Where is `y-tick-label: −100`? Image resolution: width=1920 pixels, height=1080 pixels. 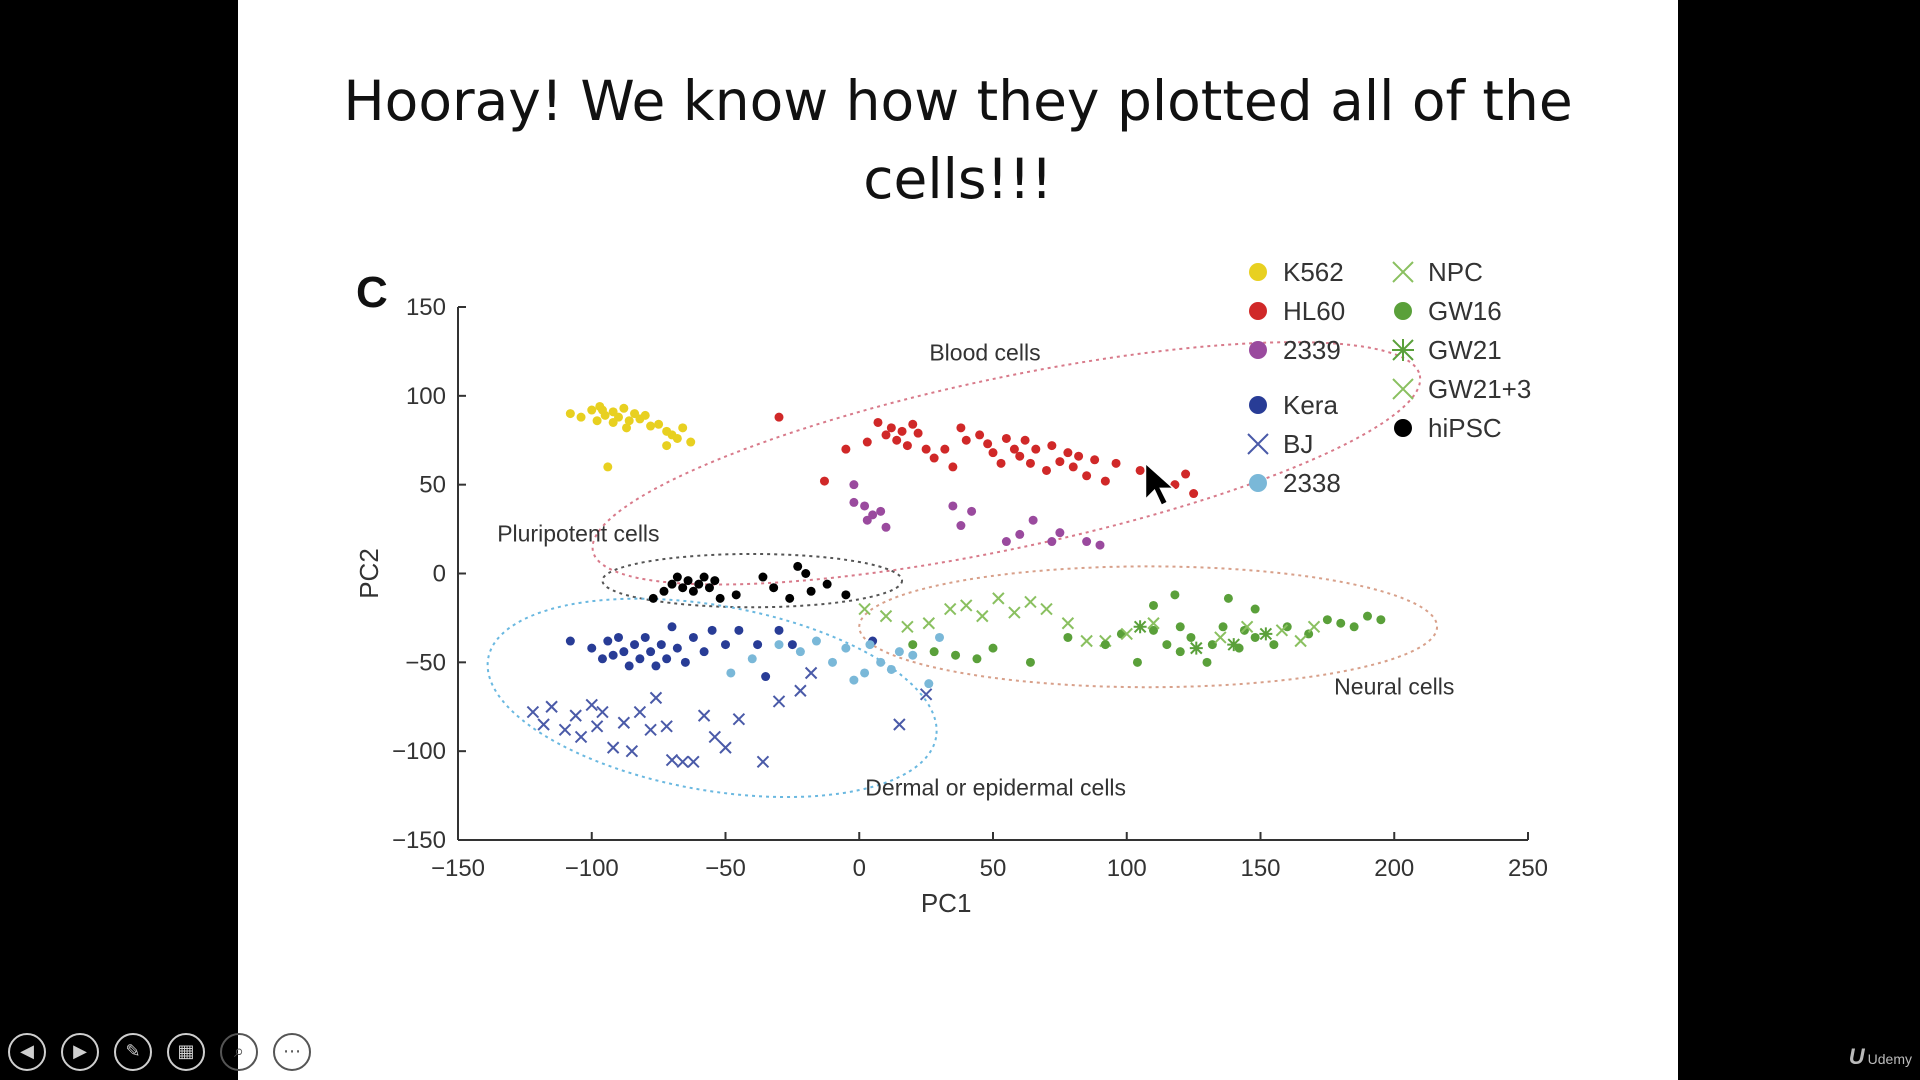 y-tick-label: −100 is located at coordinates (419, 751).